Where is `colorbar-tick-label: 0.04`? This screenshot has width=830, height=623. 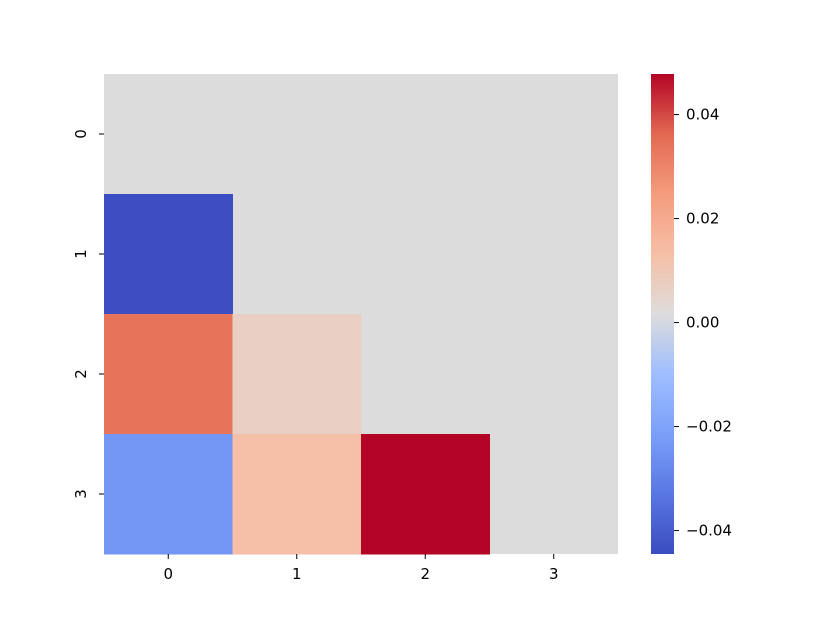 colorbar-tick-label: 0.04 is located at coordinates (702, 115).